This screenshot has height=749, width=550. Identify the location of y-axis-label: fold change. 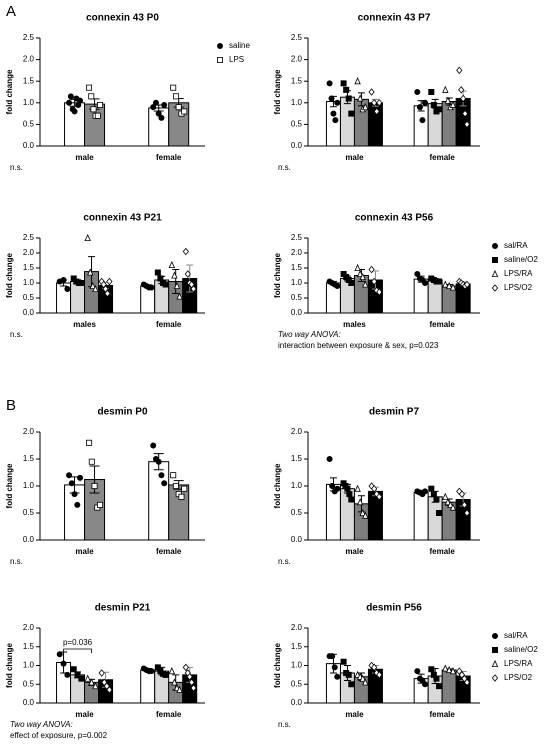
(9, 91).